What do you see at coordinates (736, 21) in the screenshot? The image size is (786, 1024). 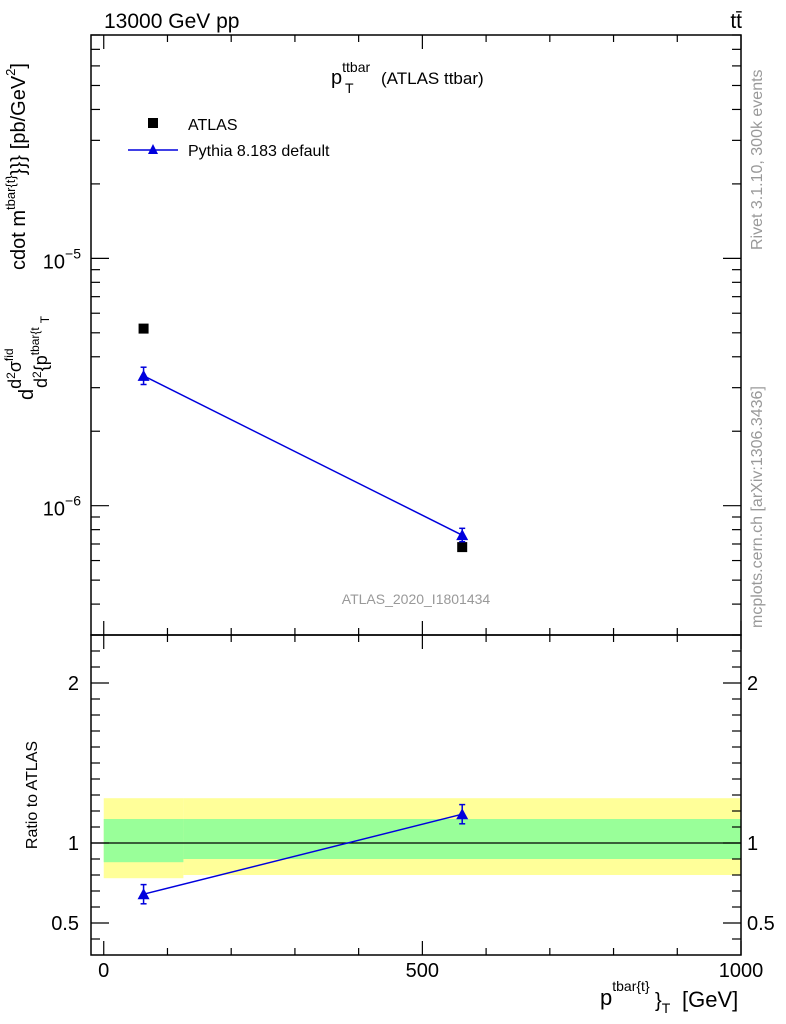 I see `process-label: tt̄` at bounding box center [736, 21].